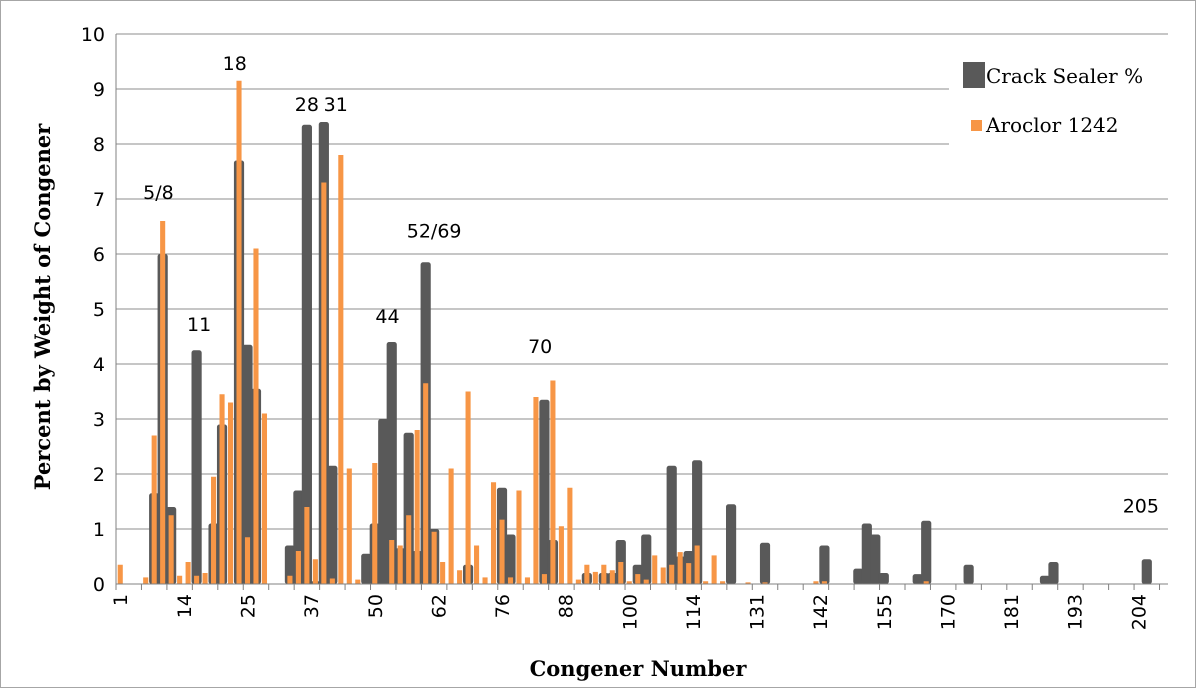 The image size is (1196, 688). I want to click on x-tick-label-62: 62, so click(439, 606).